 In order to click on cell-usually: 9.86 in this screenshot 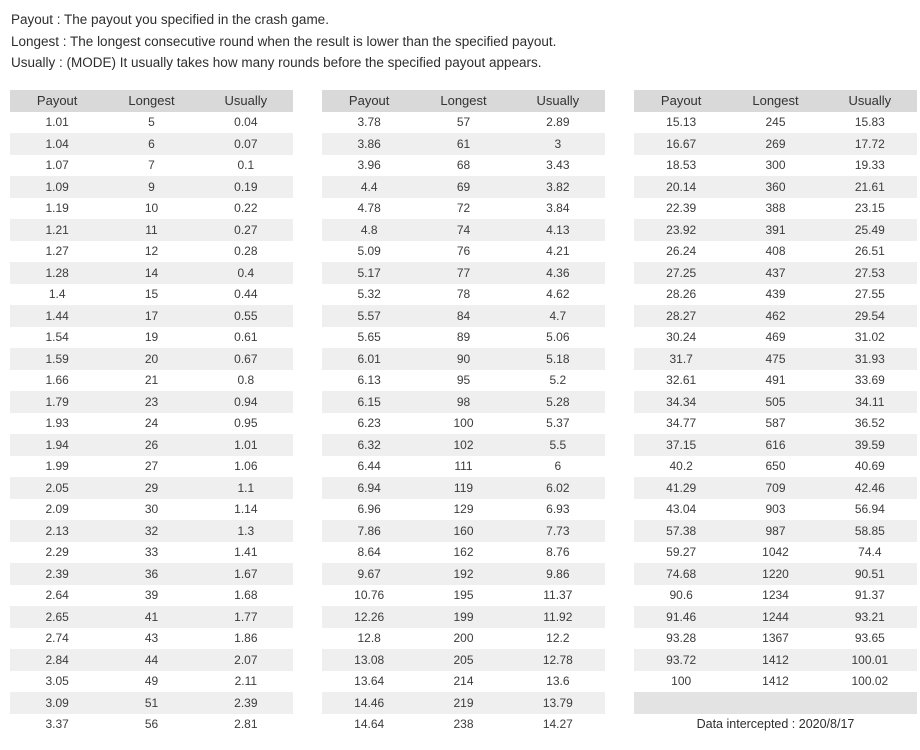, I will do `click(557, 574)`.